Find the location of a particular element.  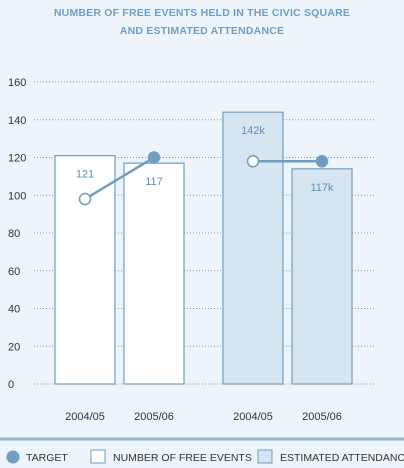

chart-title-line-2: AND ESTIMATED ATTENDANCE is located at coordinates (202, 31).